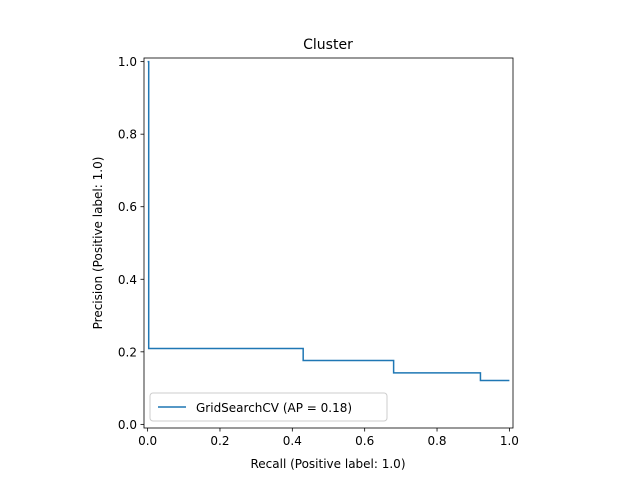  I want to click on legend: GridSearchCV (AP = 0.18), so click(268, 407).